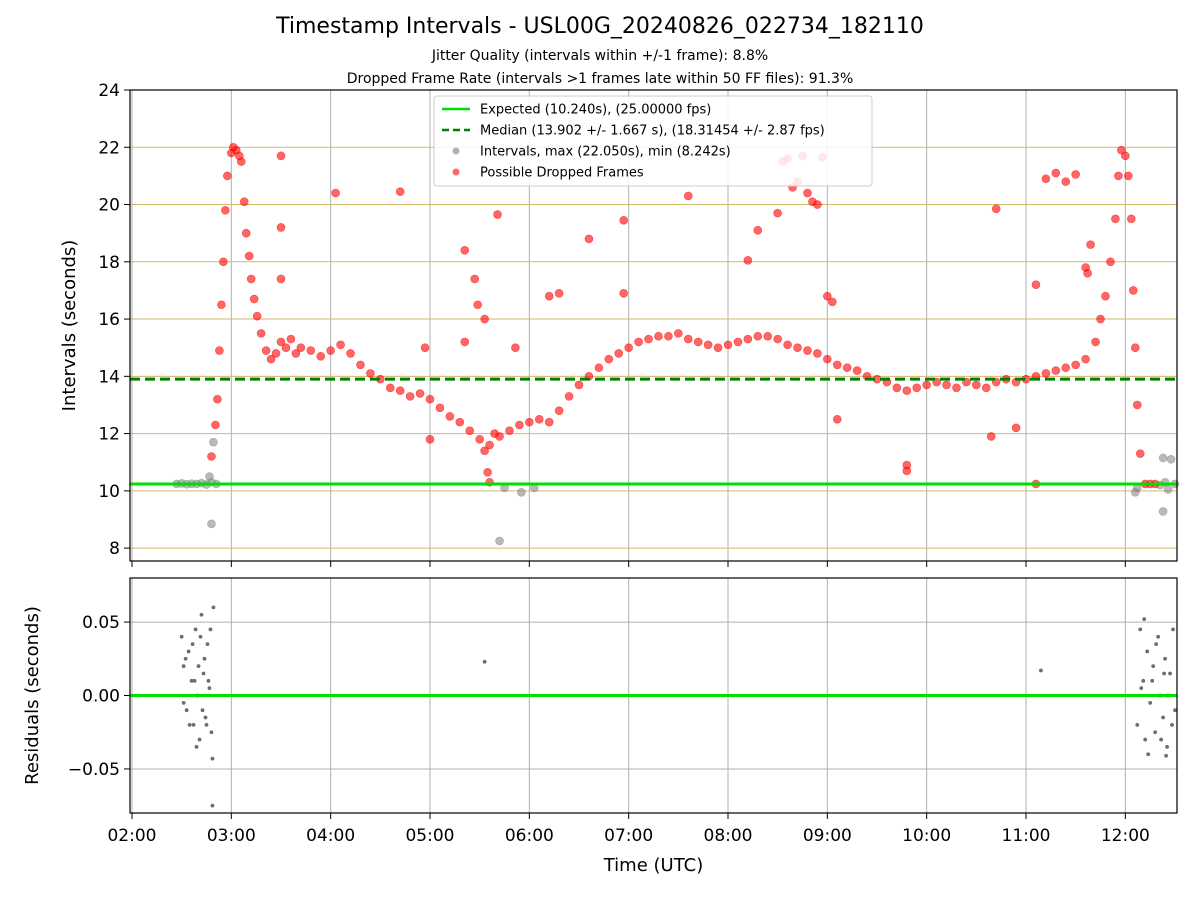  Describe the element at coordinates (562, 173) in the screenshot. I see `legend-dropped-label: Possible Dropped Frames` at that location.